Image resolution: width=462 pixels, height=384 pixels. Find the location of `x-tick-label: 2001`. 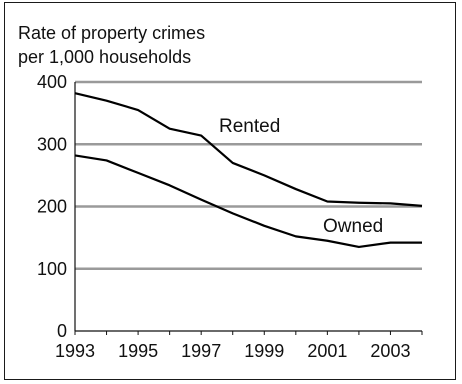

x-tick-label: 2001 is located at coordinates (327, 351).